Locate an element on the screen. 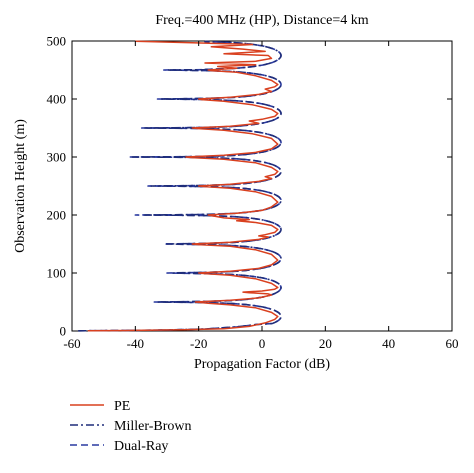 The image size is (474, 473). x-tick-label: -40 is located at coordinates (135, 343).